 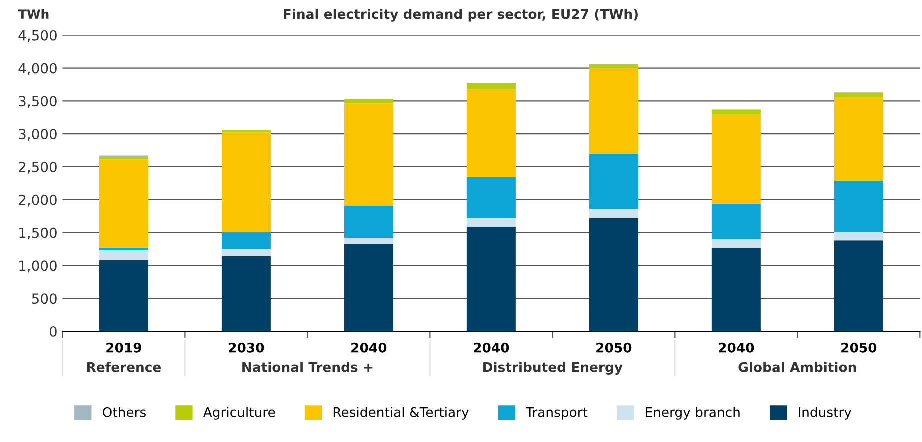 What do you see at coordinates (44, 299) in the screenshot?
I see `y-tick-label: 500` at bounding box center [44, 299].